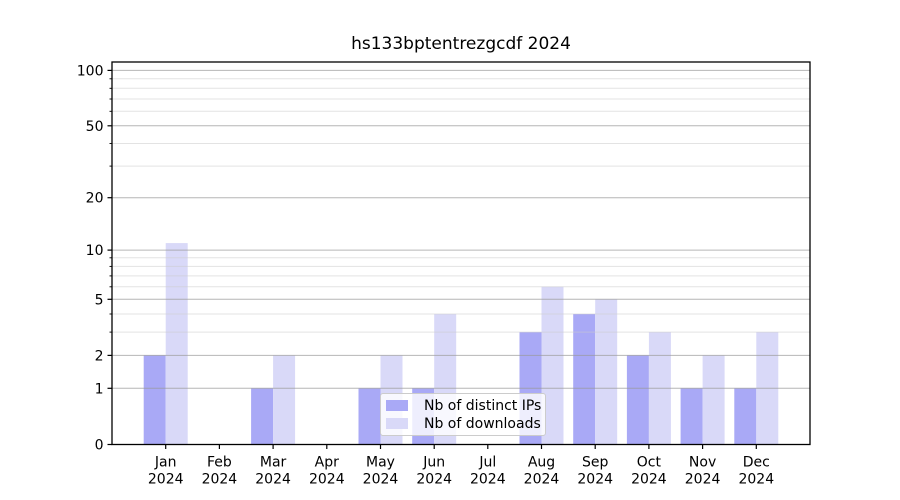  What do you see at coordinates (397, 423) in the screenshot?
I see `legend-swatch-downloads` at bounding box center [397, 423].